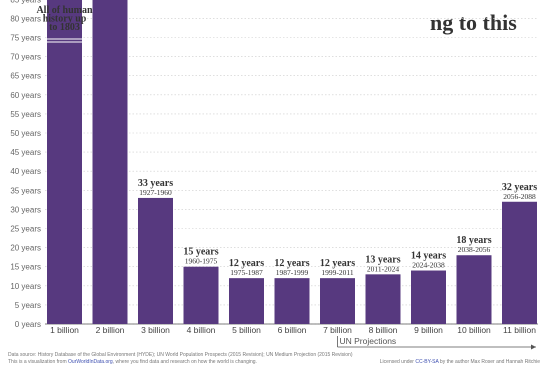 The width and height of the screenshot is (544, 366). Describe the element at coordinates (155, 192) in the screenshot. I see `bar-label-years: 1927-1960` at that location.